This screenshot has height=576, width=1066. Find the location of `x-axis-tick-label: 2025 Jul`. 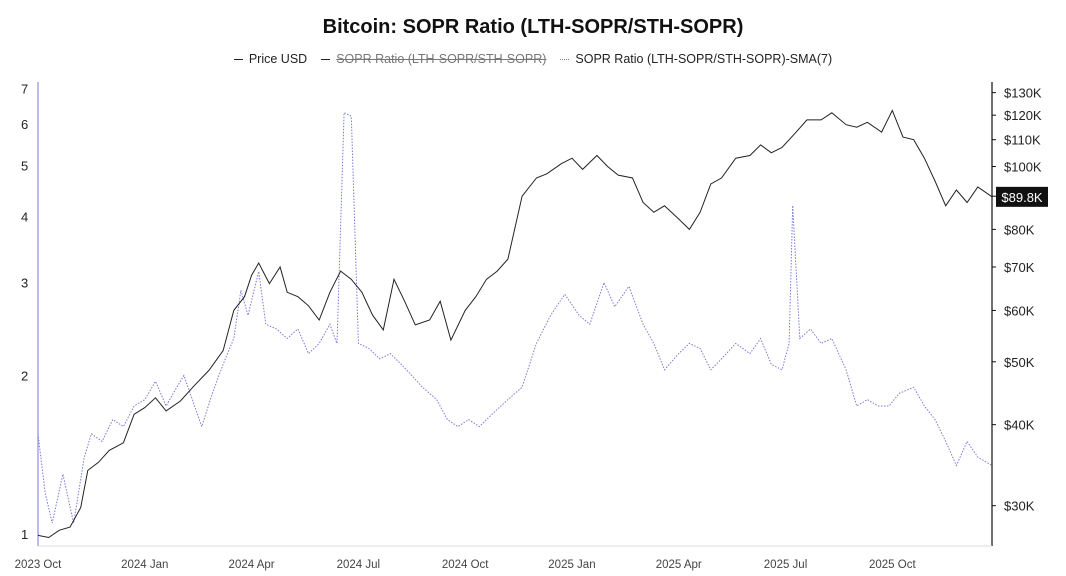

x-axis-tick-label: 2025 Jul is located at coordinates (785, 565).